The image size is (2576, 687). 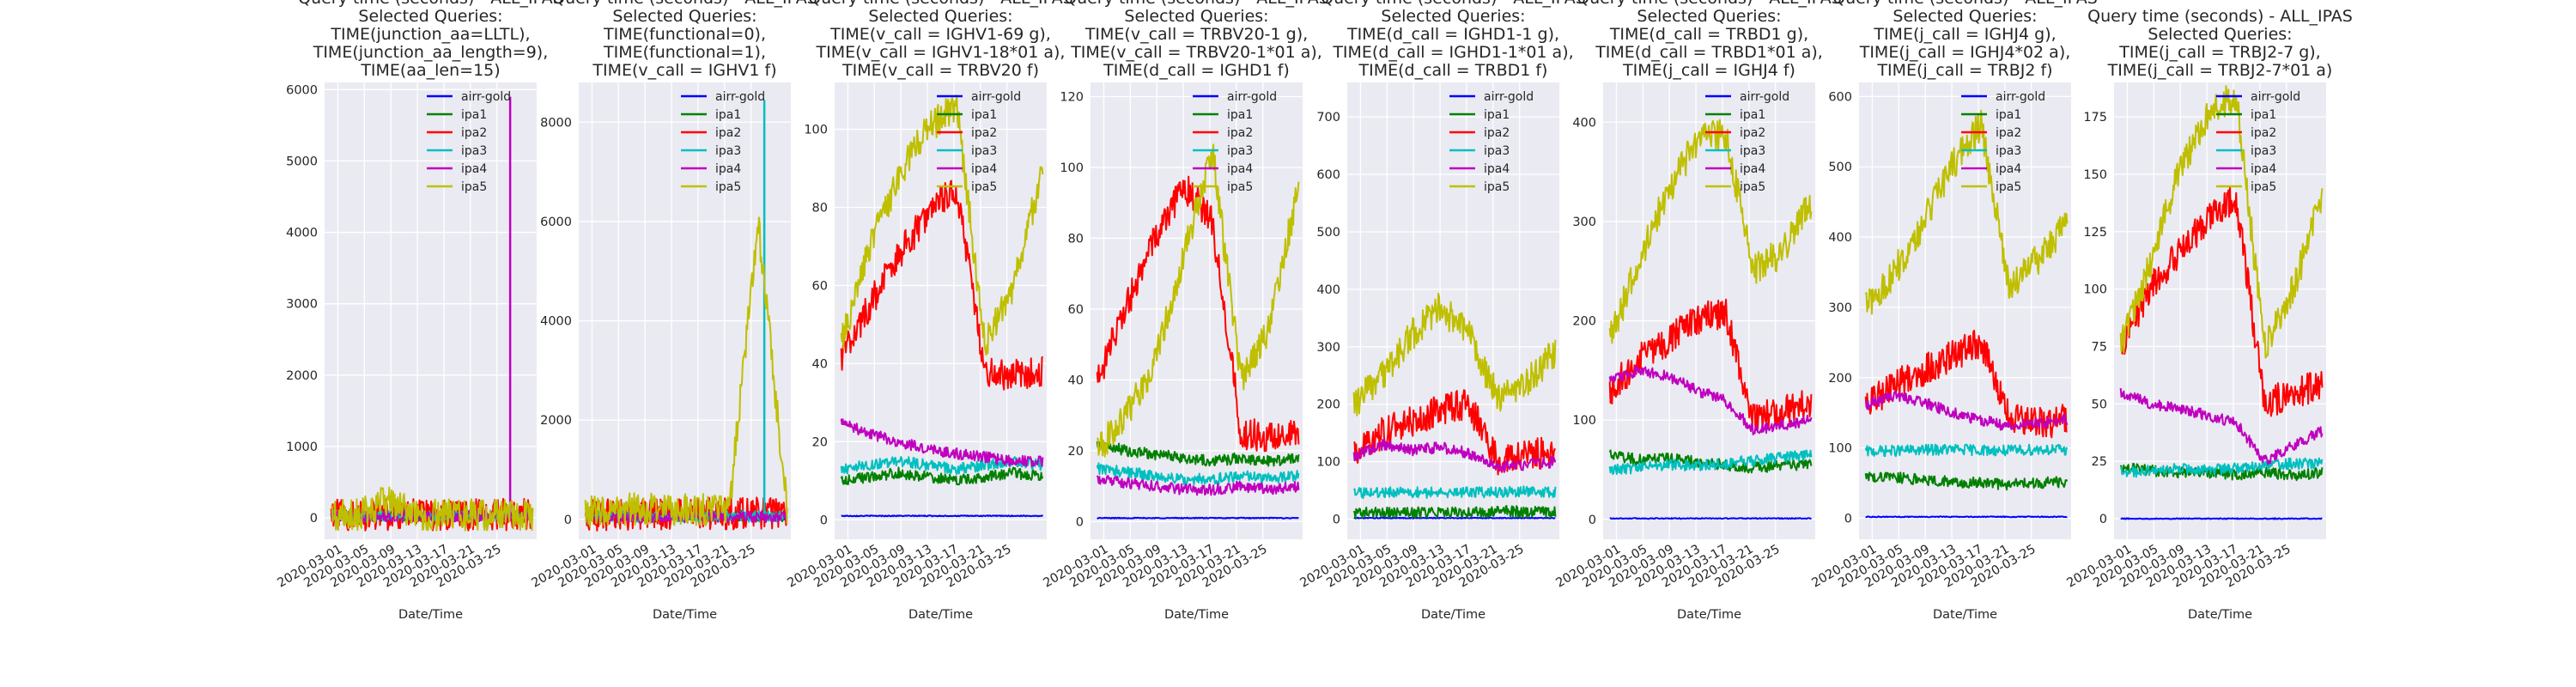 What do you see at coordinates (556, 123) in the screenshot?
I see `y-tick-label: 8000` at bounding box center [556, 123].